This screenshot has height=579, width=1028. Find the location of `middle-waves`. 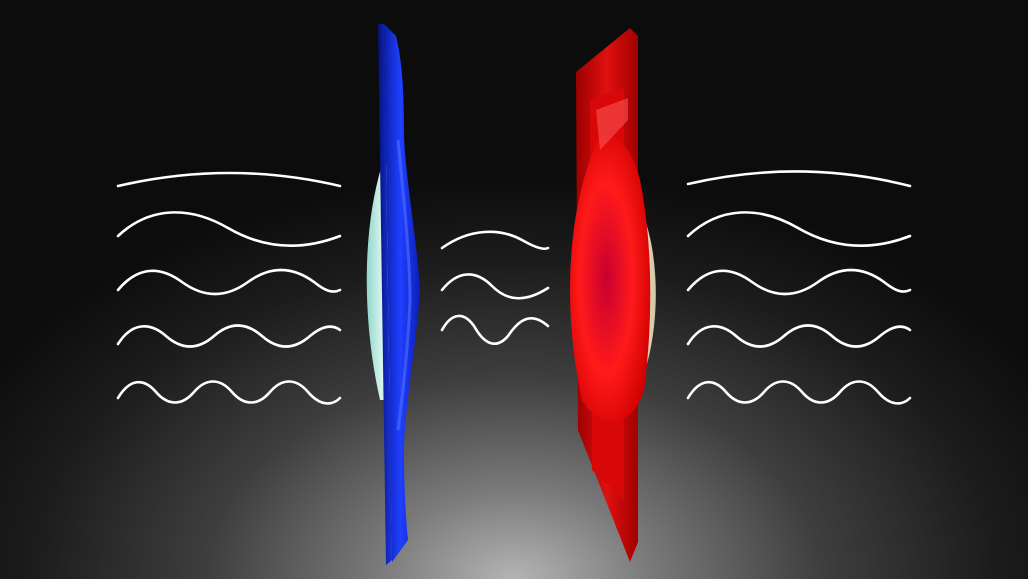

middle-waves is located at coordinates (495, 288).